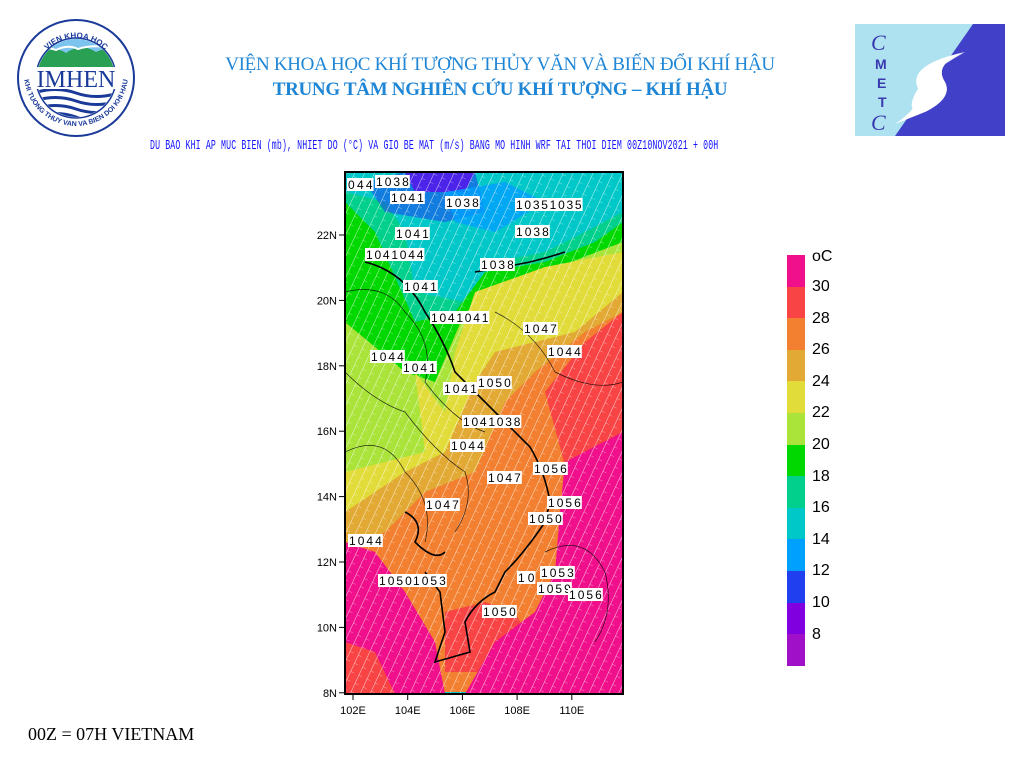 This screenshot has height=768, width=1024. I want to click on lon-label: 108E, so click(517, 711).